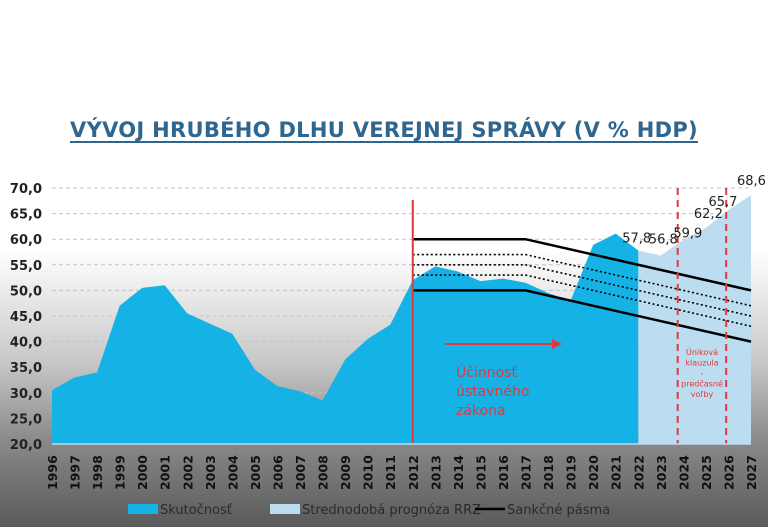 The image size is (768, 527). Describe the element at coordinates (323, 472) in the screenshot. I see `x-tick-label: 2008` at that location.